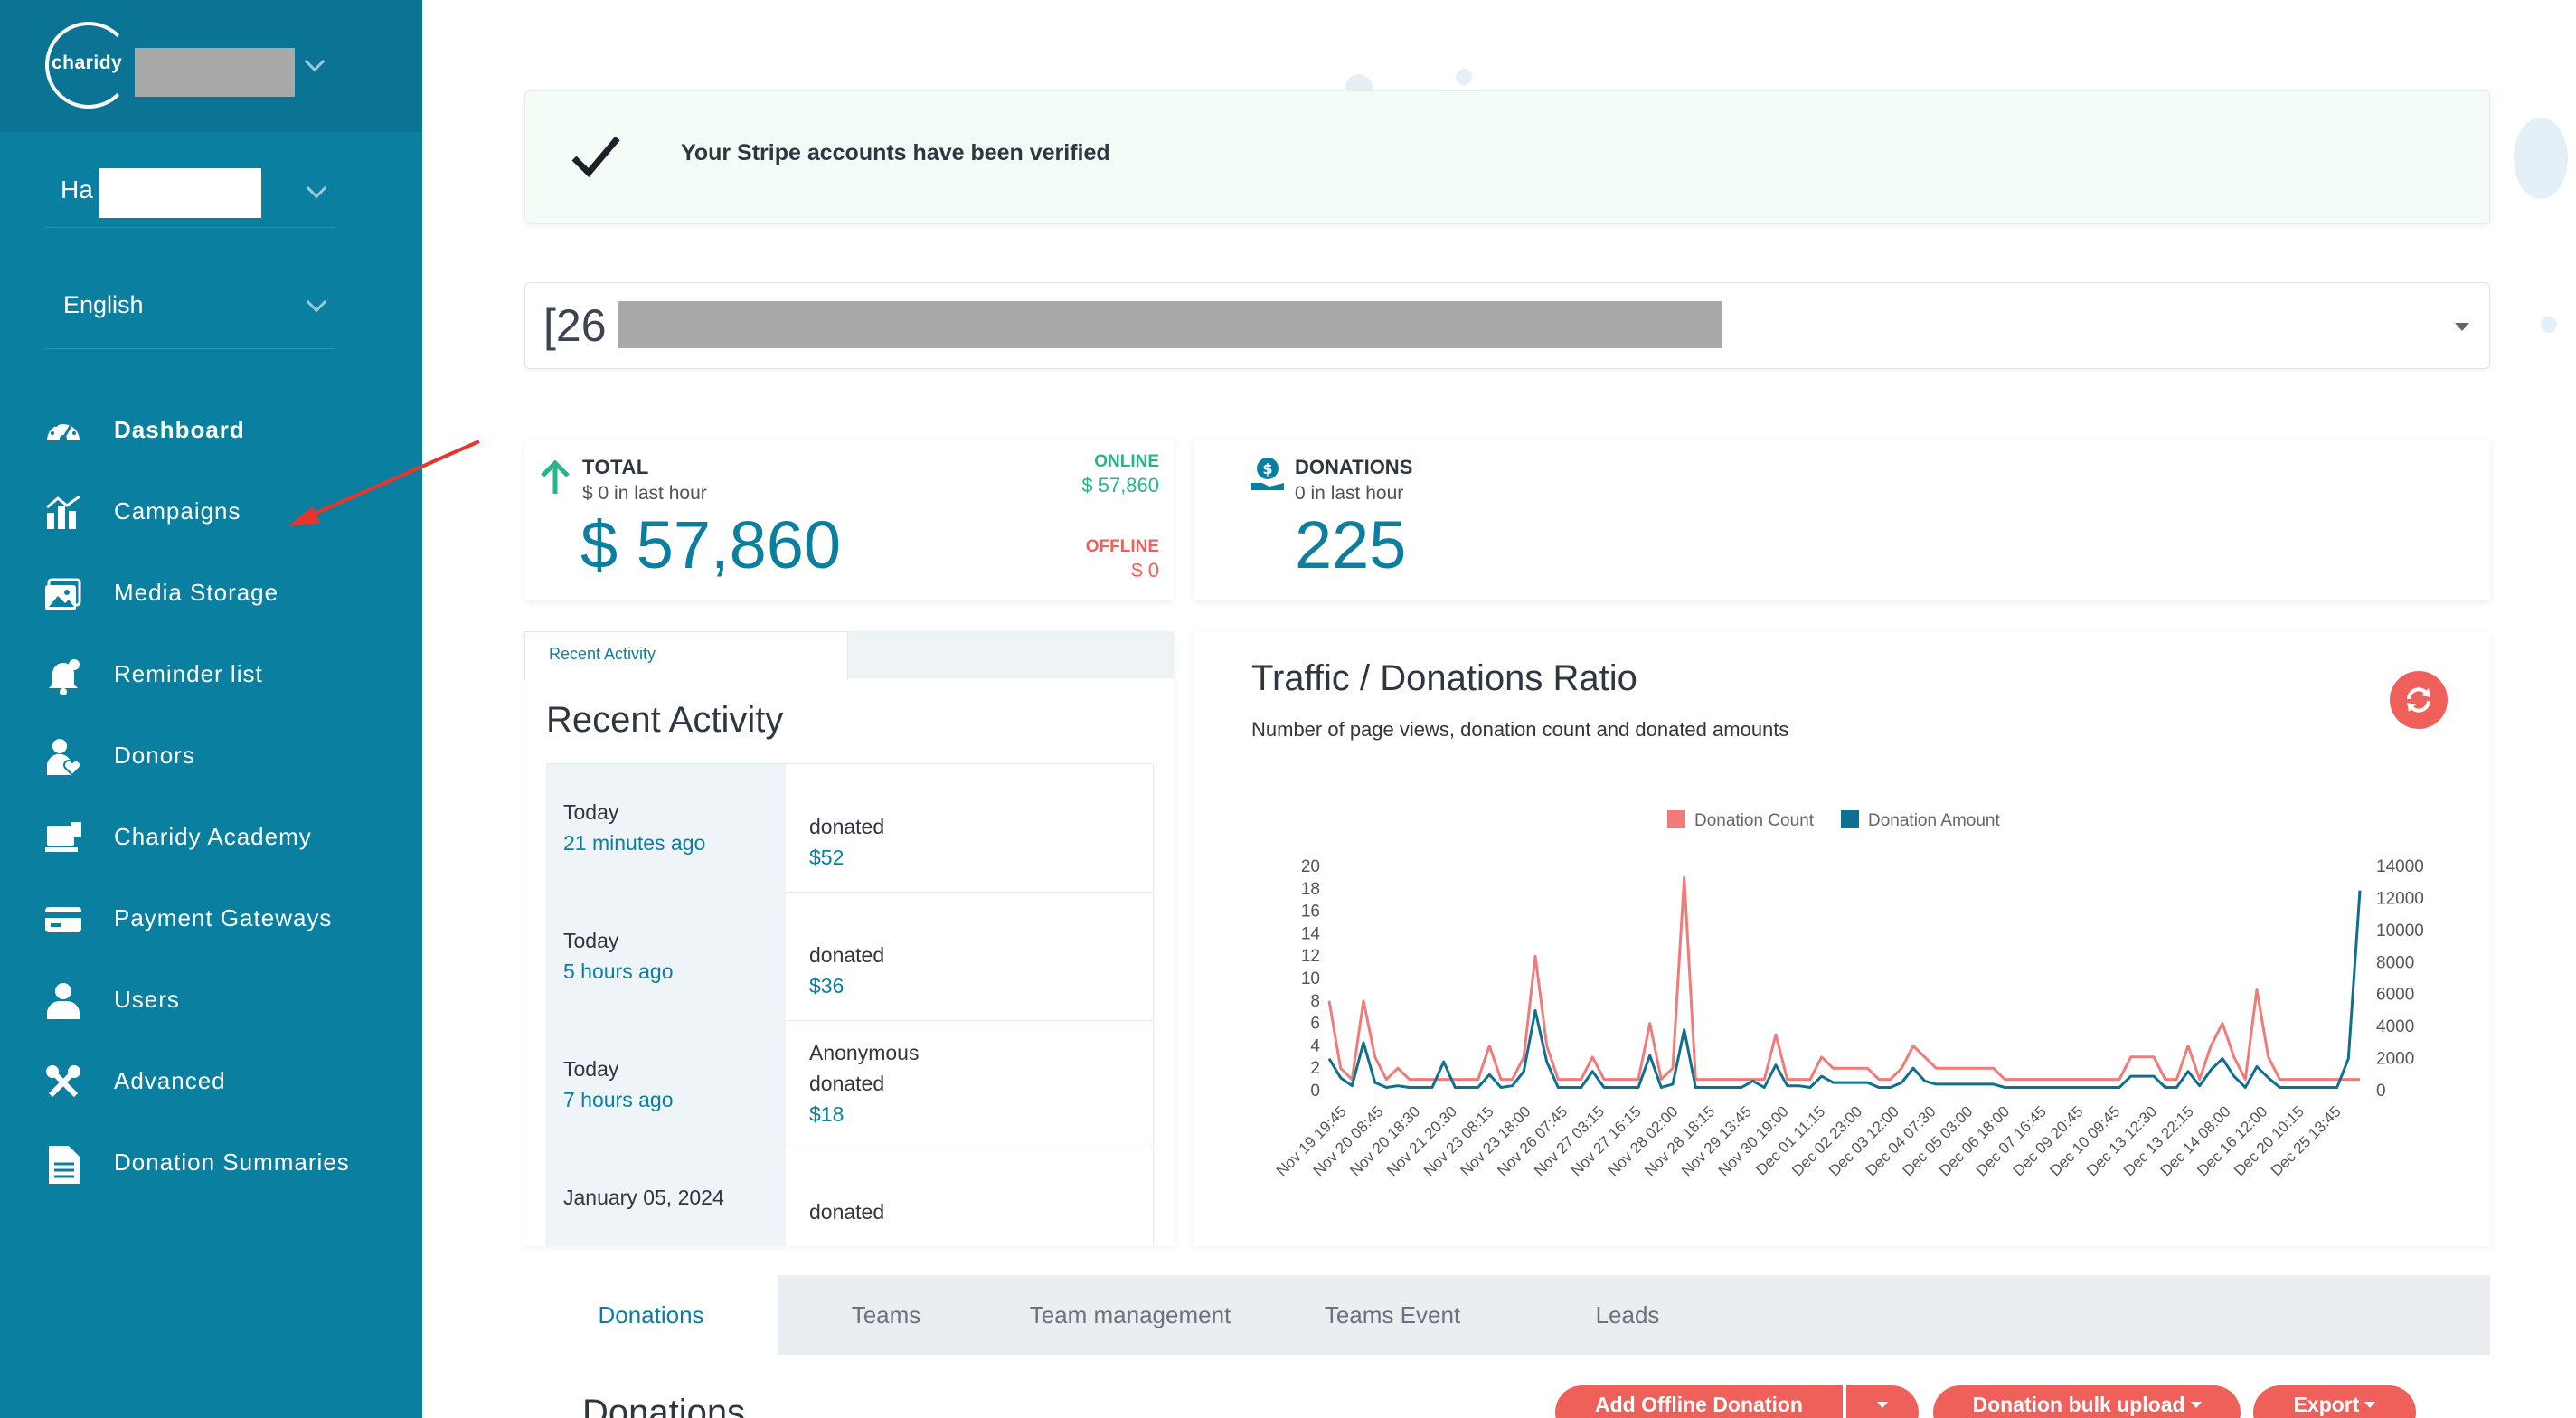  What do you see at coordinates (1310, 890) in the screenshot?
I see `y-tick-label-left: 18` at bounding box center [1310, 890].